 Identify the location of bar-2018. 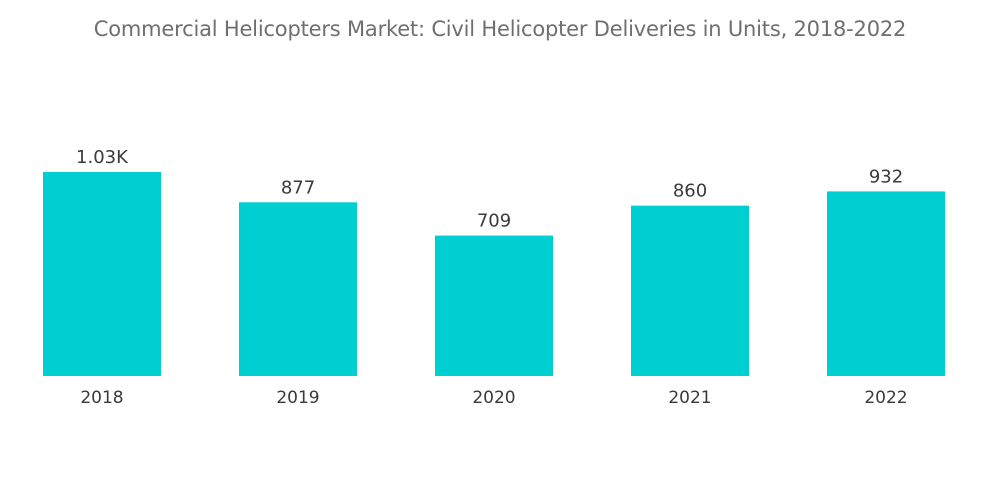
(102, 274).